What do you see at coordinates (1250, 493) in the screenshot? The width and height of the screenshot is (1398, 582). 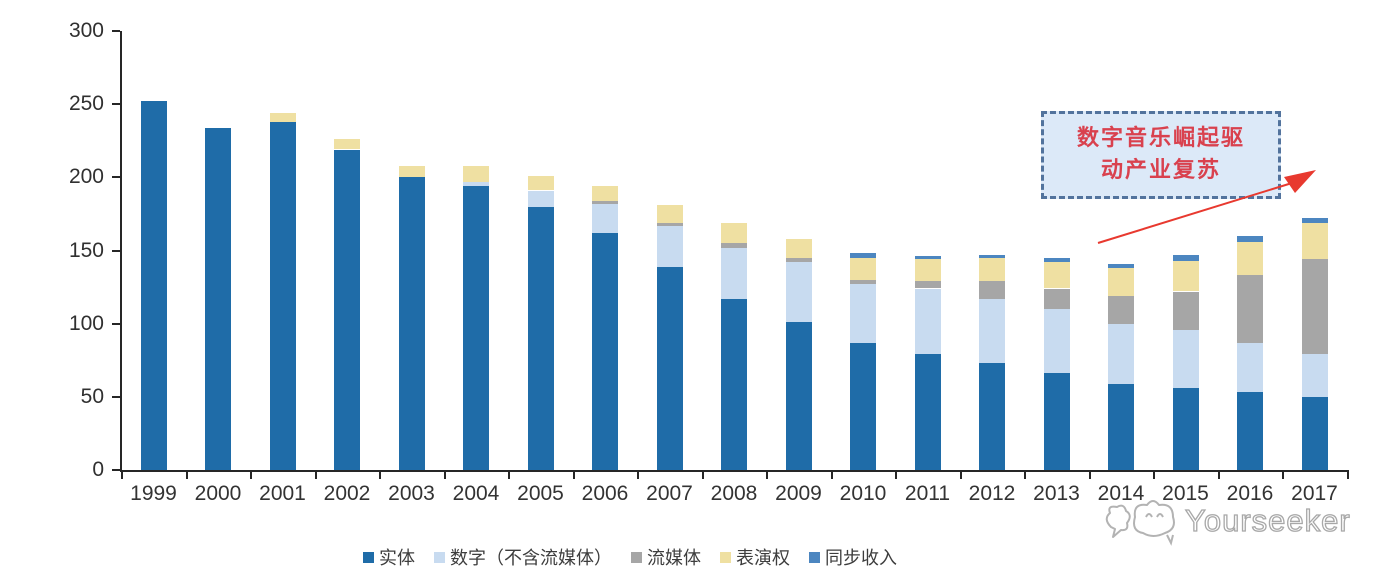 I see `x-axis-label-2016: 2016` at bounding box center [1250, 493].